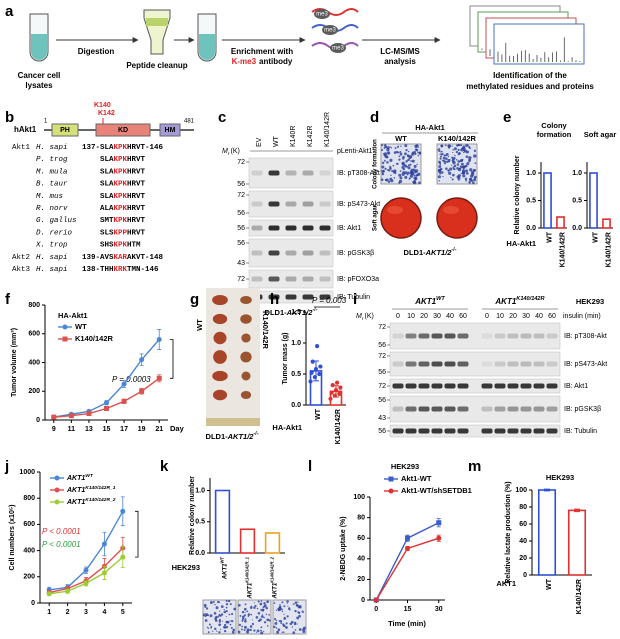 The width and height of the screenshot is (620, 639). Describe the element at coordinates (142, 429) in the screenshot. I see `x-tick-label: 19` at that location.